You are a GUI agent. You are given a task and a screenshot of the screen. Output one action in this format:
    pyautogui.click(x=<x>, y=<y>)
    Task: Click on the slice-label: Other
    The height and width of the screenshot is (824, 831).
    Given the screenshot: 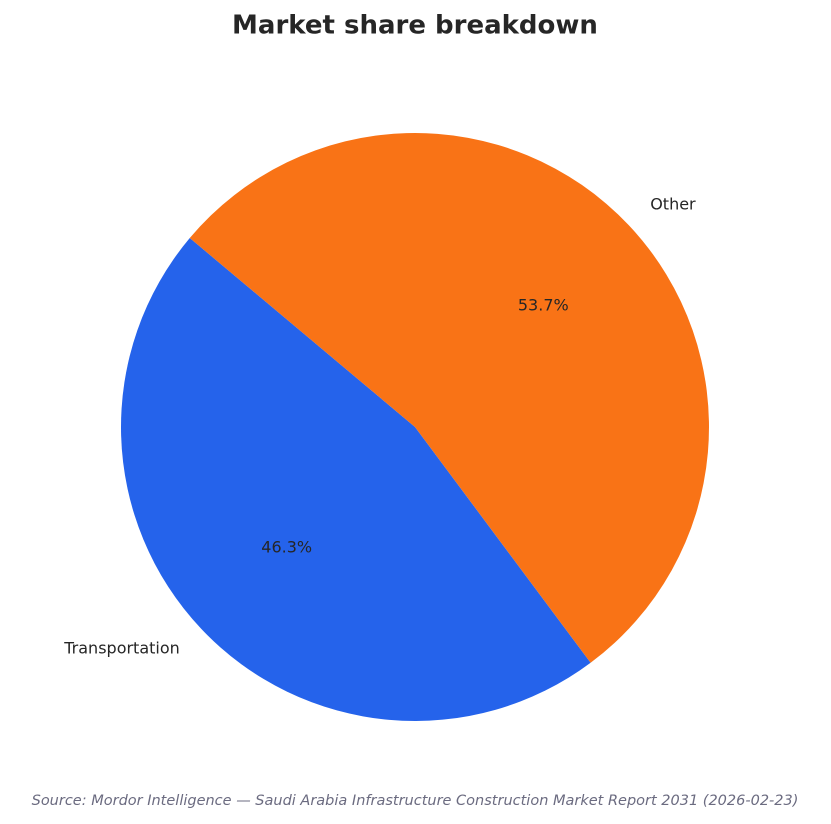 What is the action you would take?
    pyautogui.click(x=673, y=204)
    